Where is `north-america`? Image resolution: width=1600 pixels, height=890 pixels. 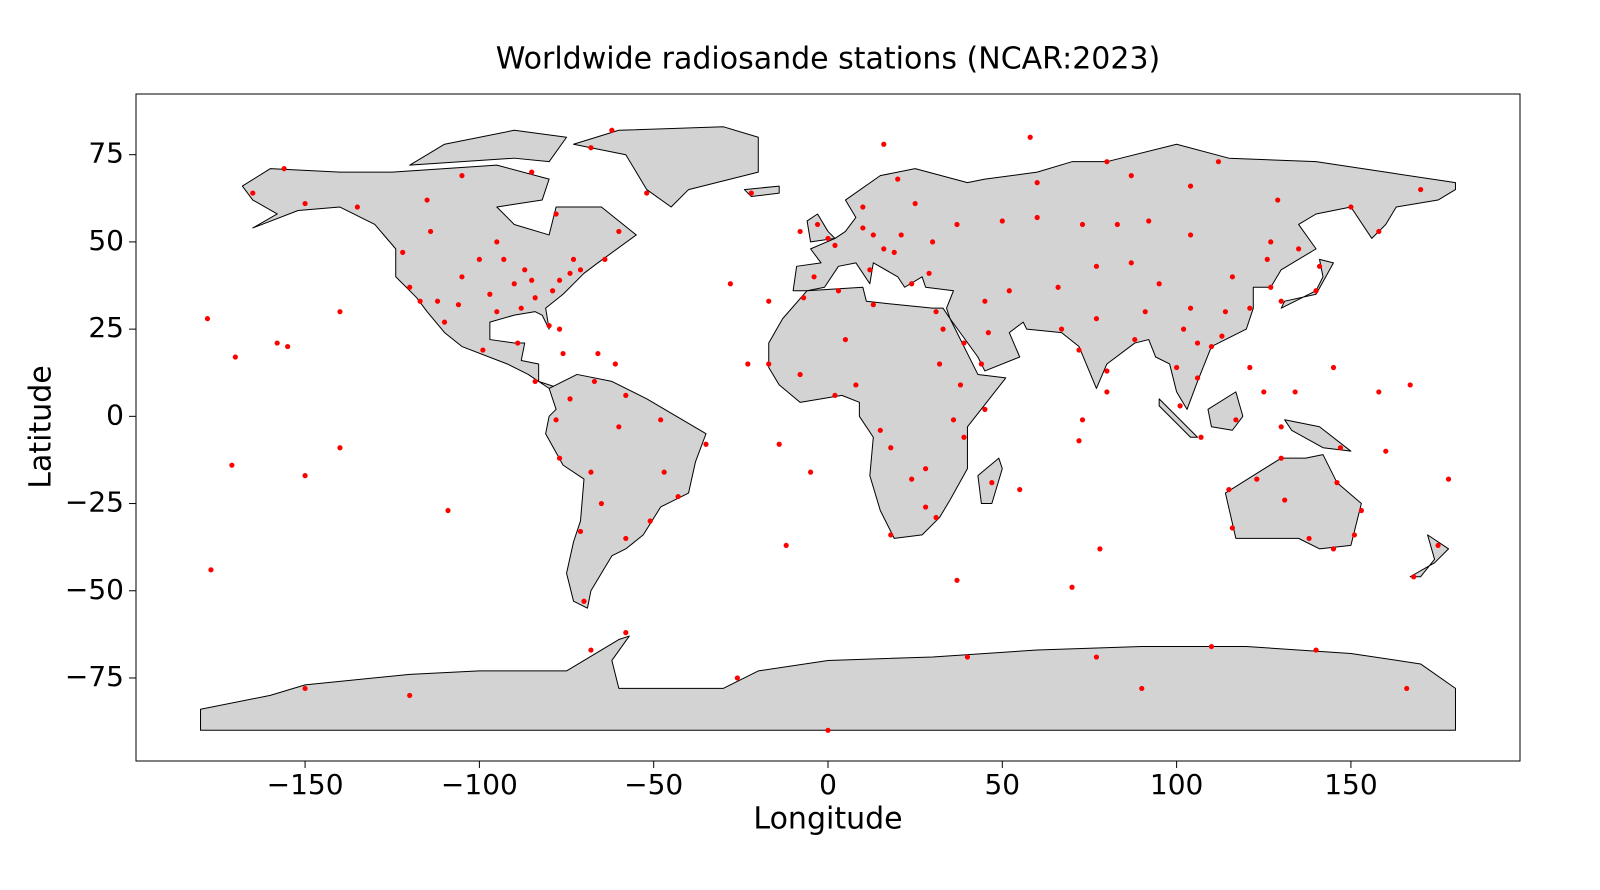 north-america is located at coordinates (439, 276).